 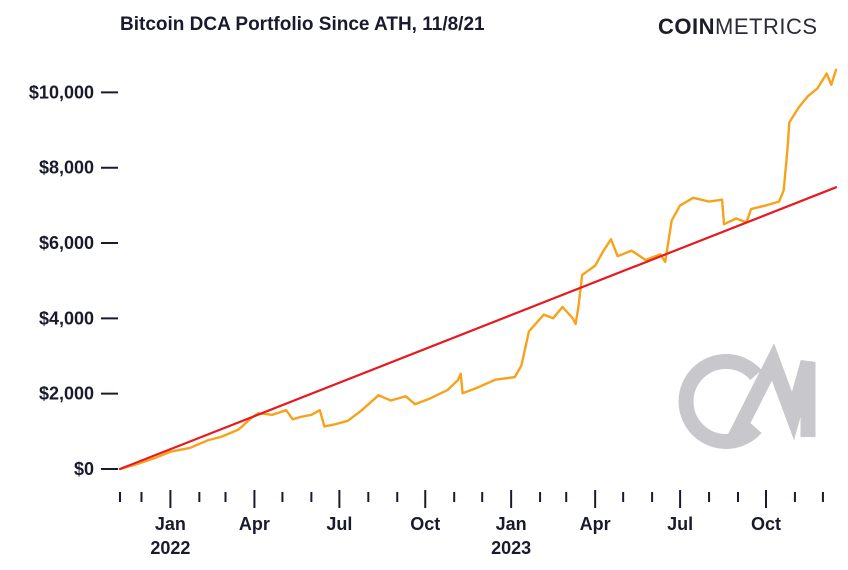 I want to click on x-tick-year-label: 2023, so click(x=511, y=548).